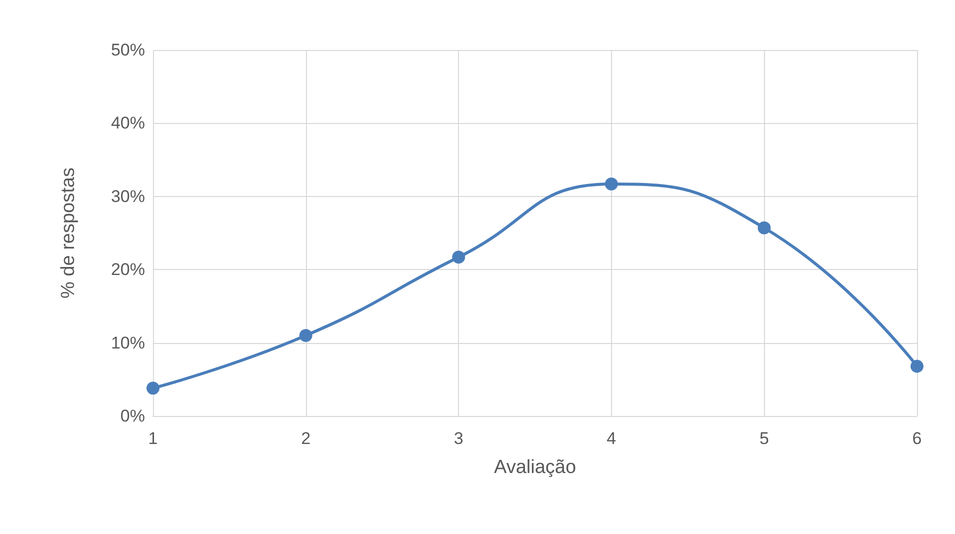 The image size is (955, 534). What do you see at coordinates (127, 196) in the screenshot?
I see `y-tick-label: 30%` at bounding box center [127, 196].